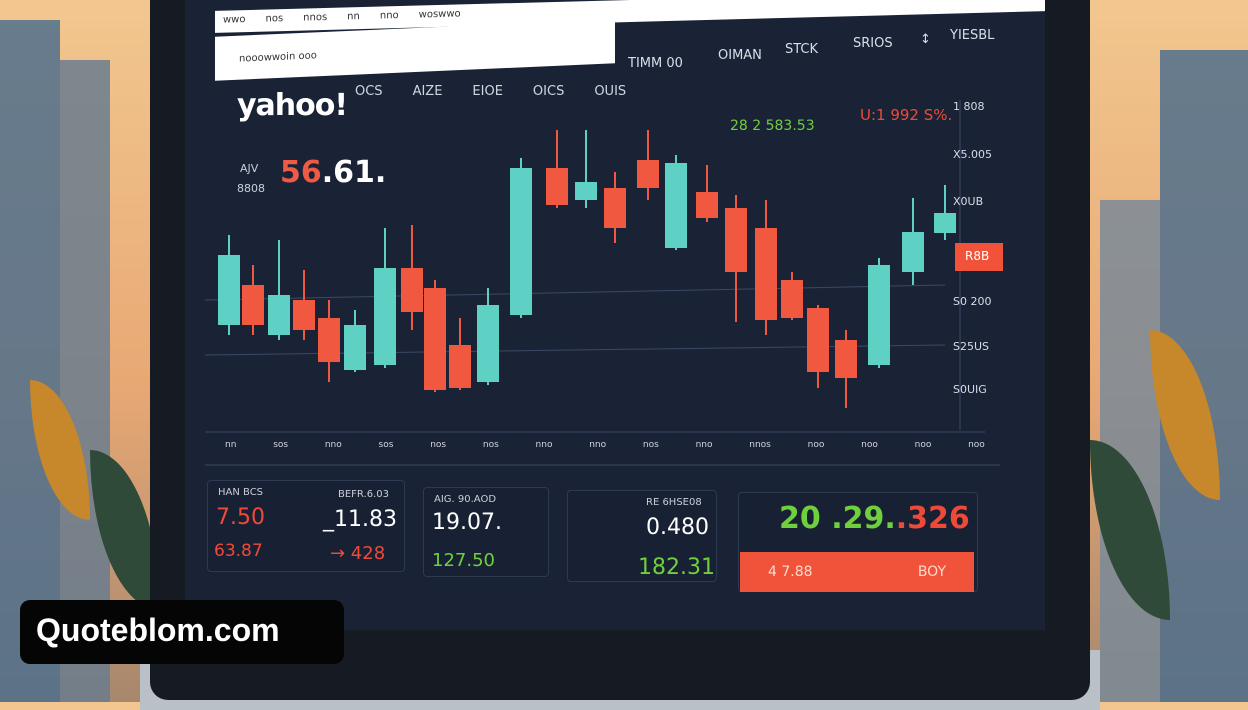  Describe the element at coordinates (642, 536) in the screenshot. I see `stat-card-3: RE 6HSE08 0.480 182.31` at that location.